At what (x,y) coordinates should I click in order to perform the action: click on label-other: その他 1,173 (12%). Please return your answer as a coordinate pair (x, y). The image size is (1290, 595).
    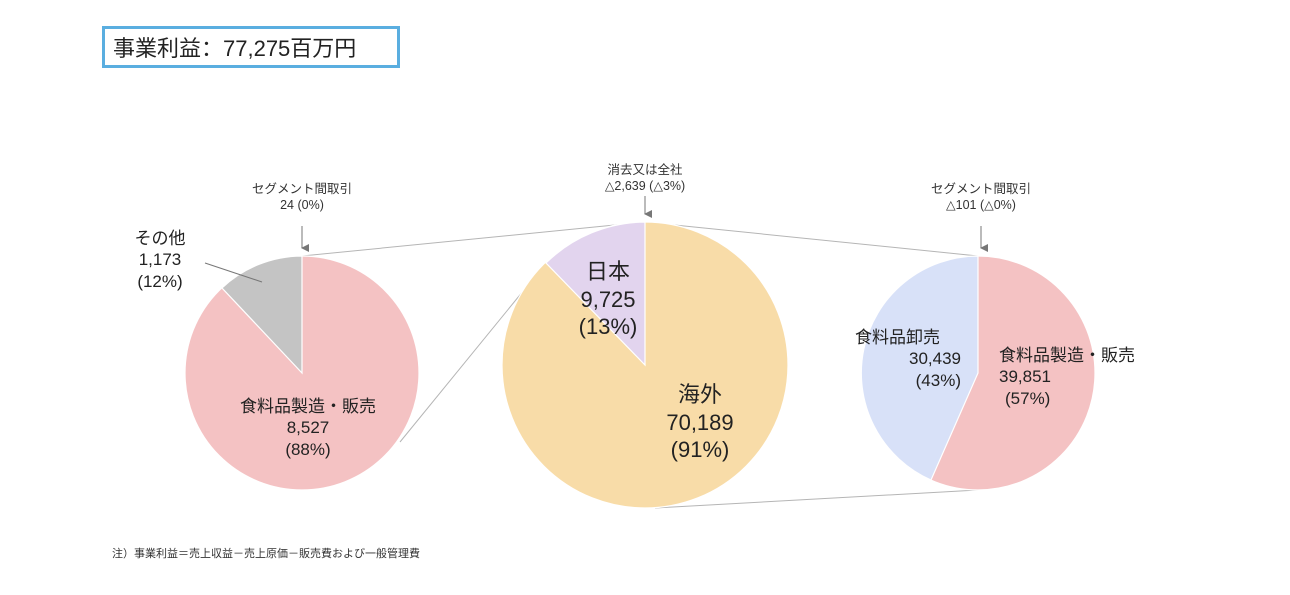
    Looking at the image, I should click on (160, 260).